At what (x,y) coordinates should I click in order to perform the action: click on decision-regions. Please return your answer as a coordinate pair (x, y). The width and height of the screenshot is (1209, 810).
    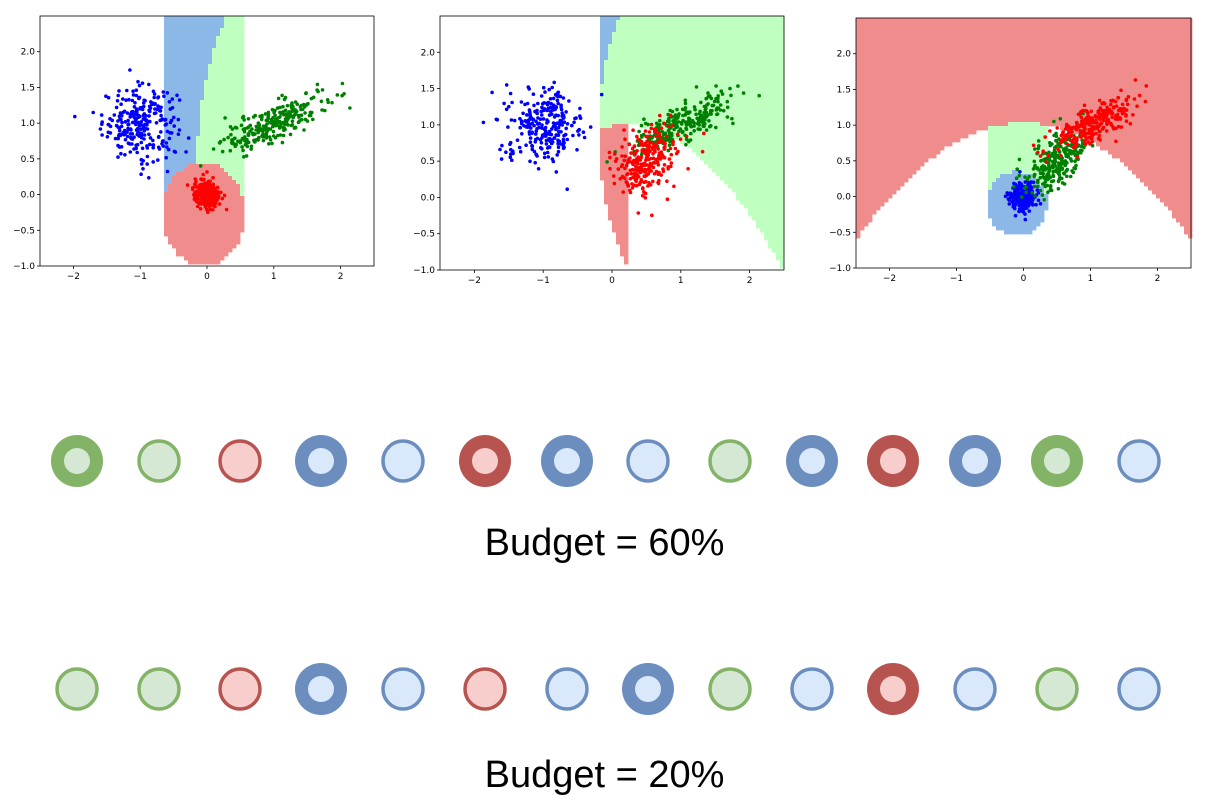
    Looking at the image, I should click on (692, 142).